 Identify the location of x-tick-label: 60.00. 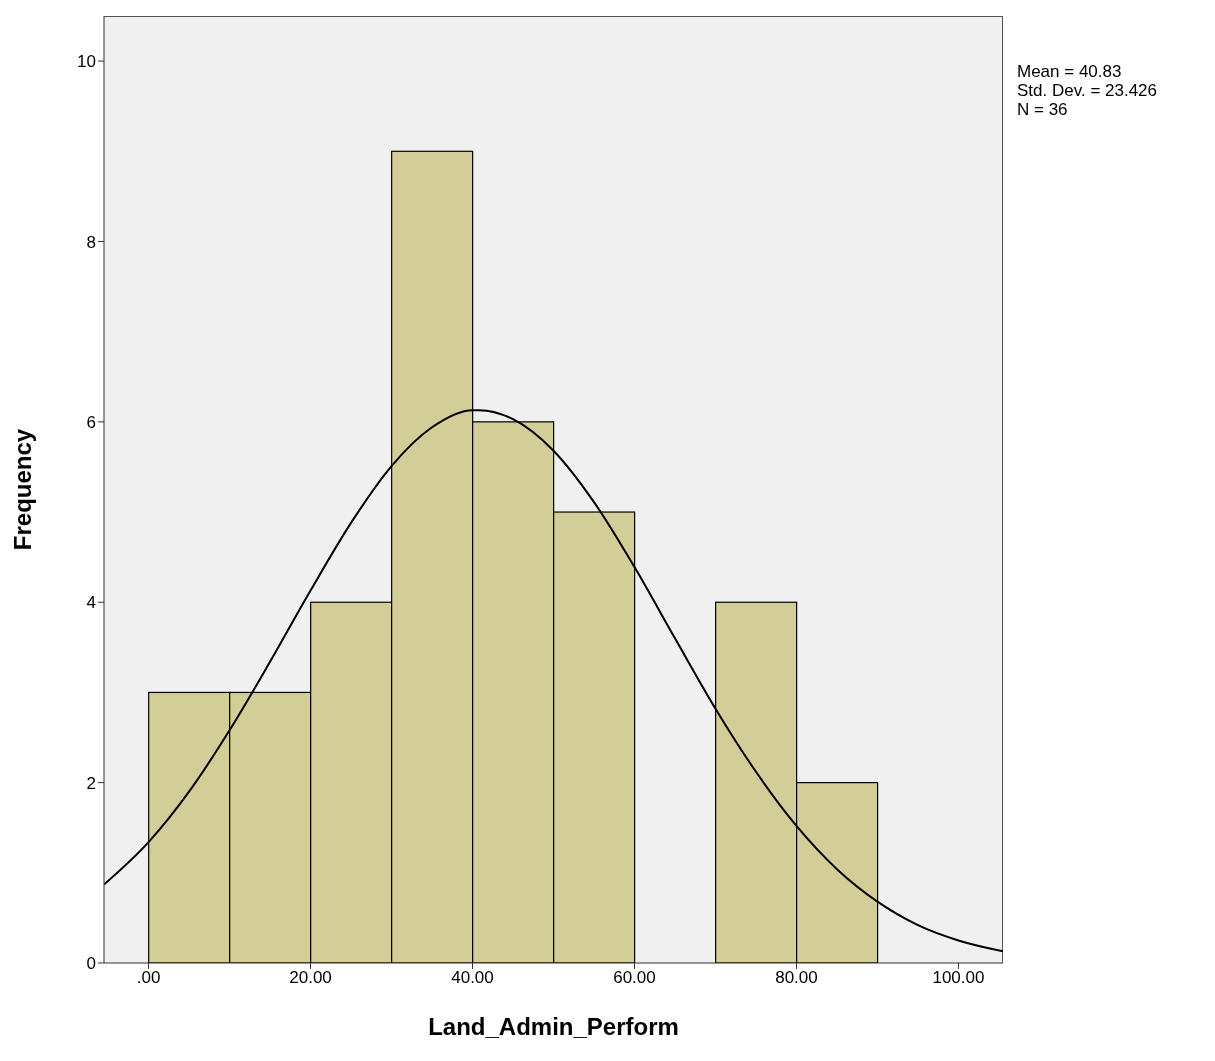
(634, 978).